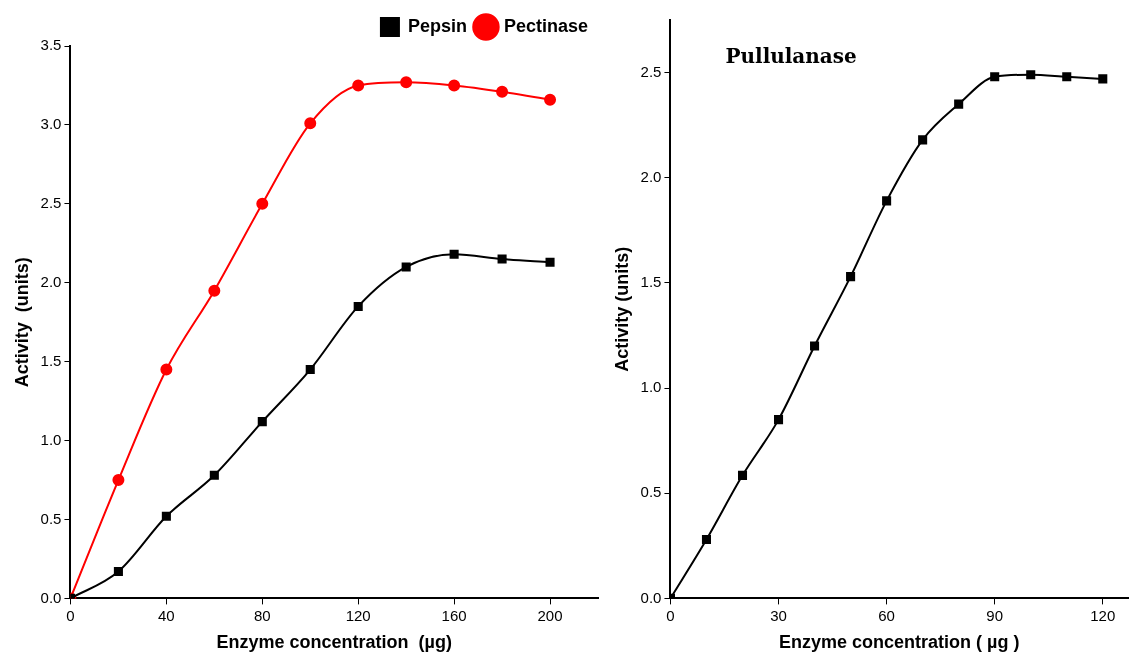  I want to click on y-tick-label: 3.0, so click(51, 124).